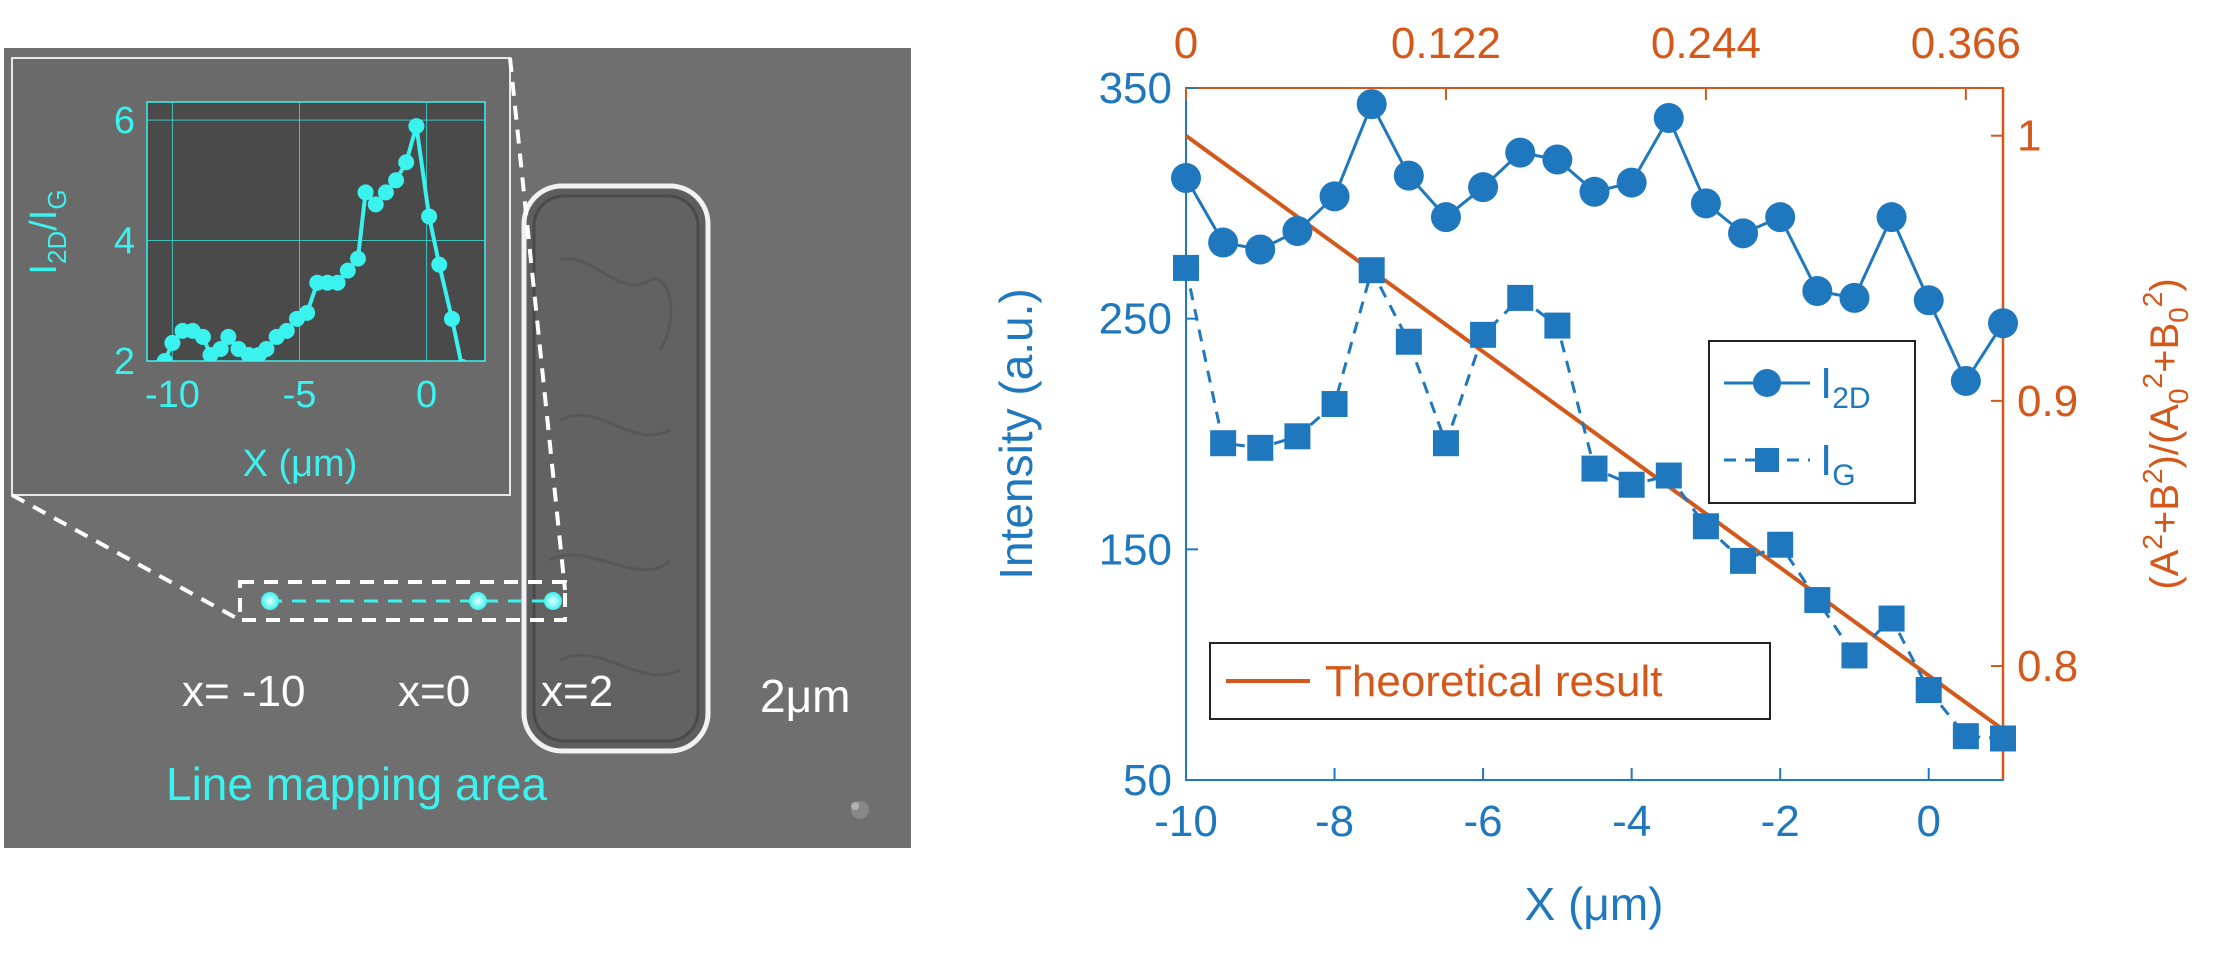  Describe the element at coordinates (244, 691) in the screenshot. I see `marker-label-start: x= -10` at that location.